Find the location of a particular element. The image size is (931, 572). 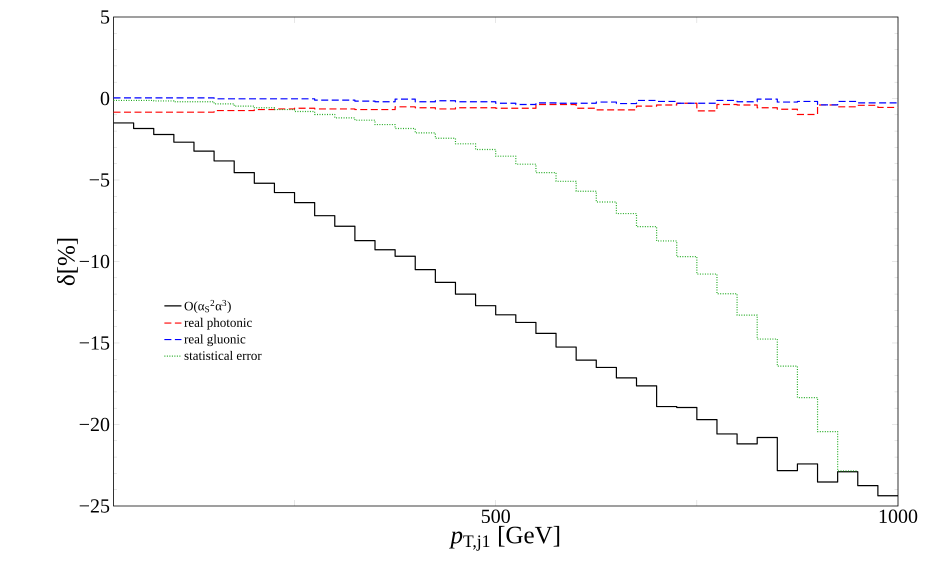

x-tick-label: 500 is located at coordinates (496, 517).